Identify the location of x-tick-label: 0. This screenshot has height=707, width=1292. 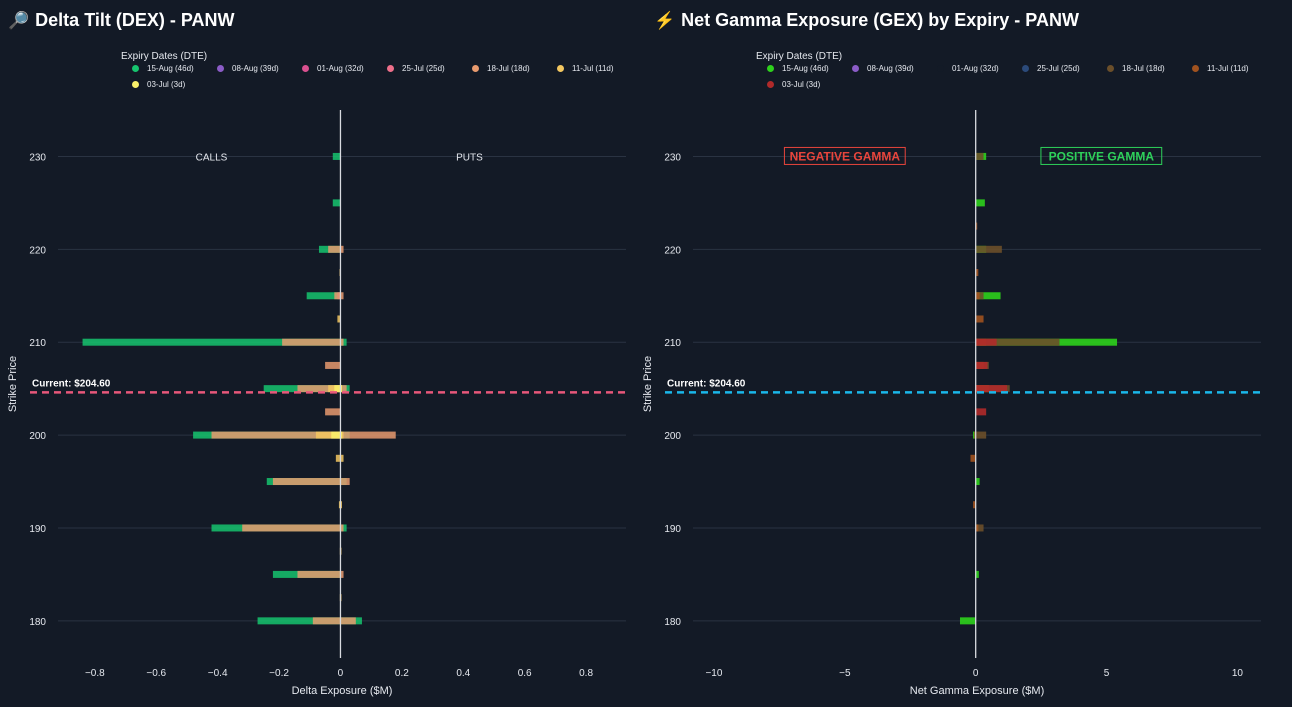
(976, 673).